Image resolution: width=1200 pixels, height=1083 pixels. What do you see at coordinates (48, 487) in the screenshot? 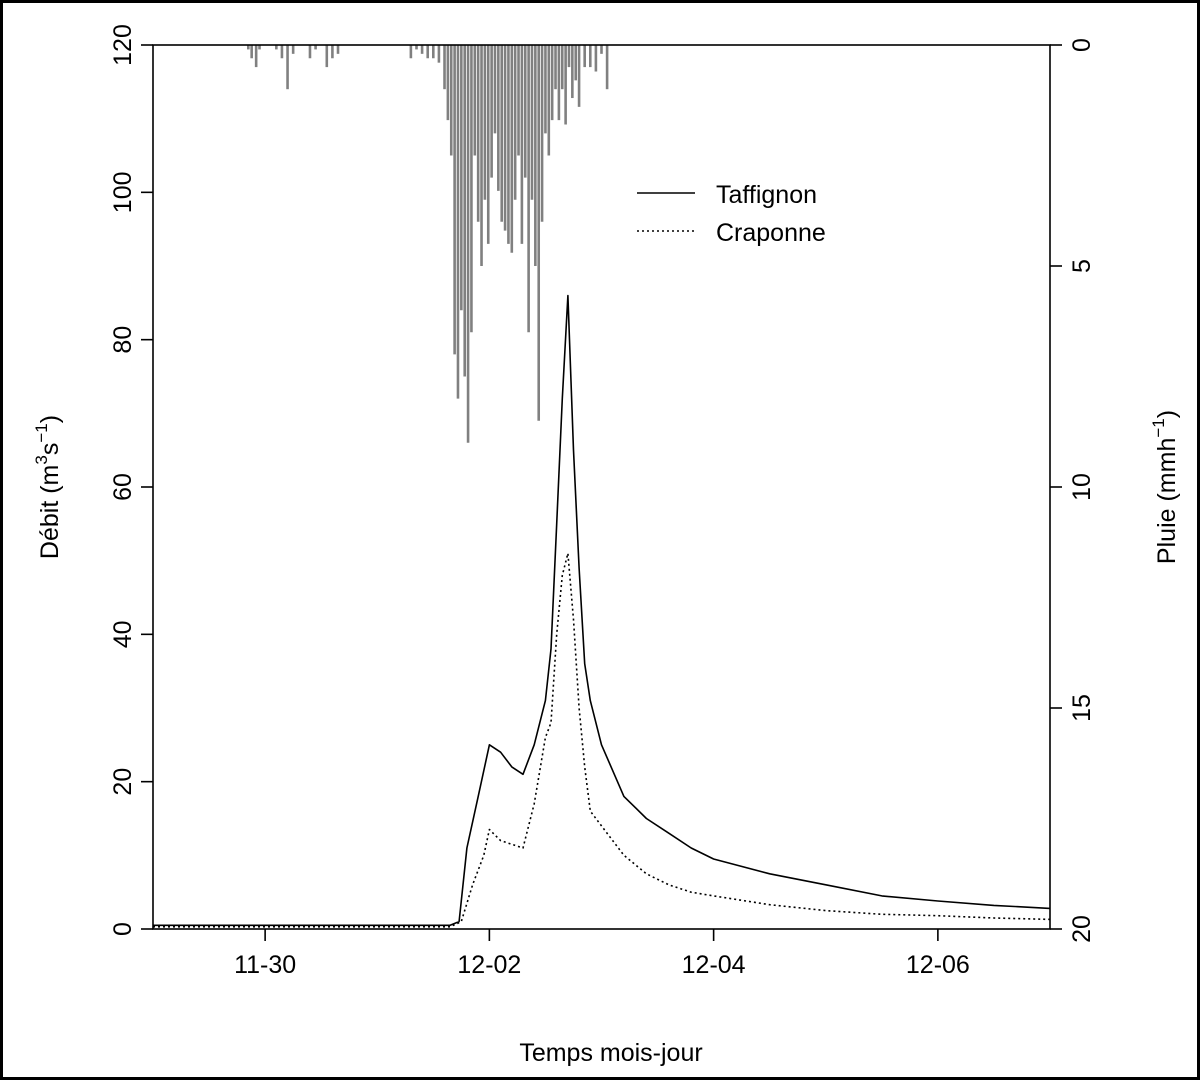
I see `y-axis-title: Débit (m3s−1)` at bounding box center [48, 487].